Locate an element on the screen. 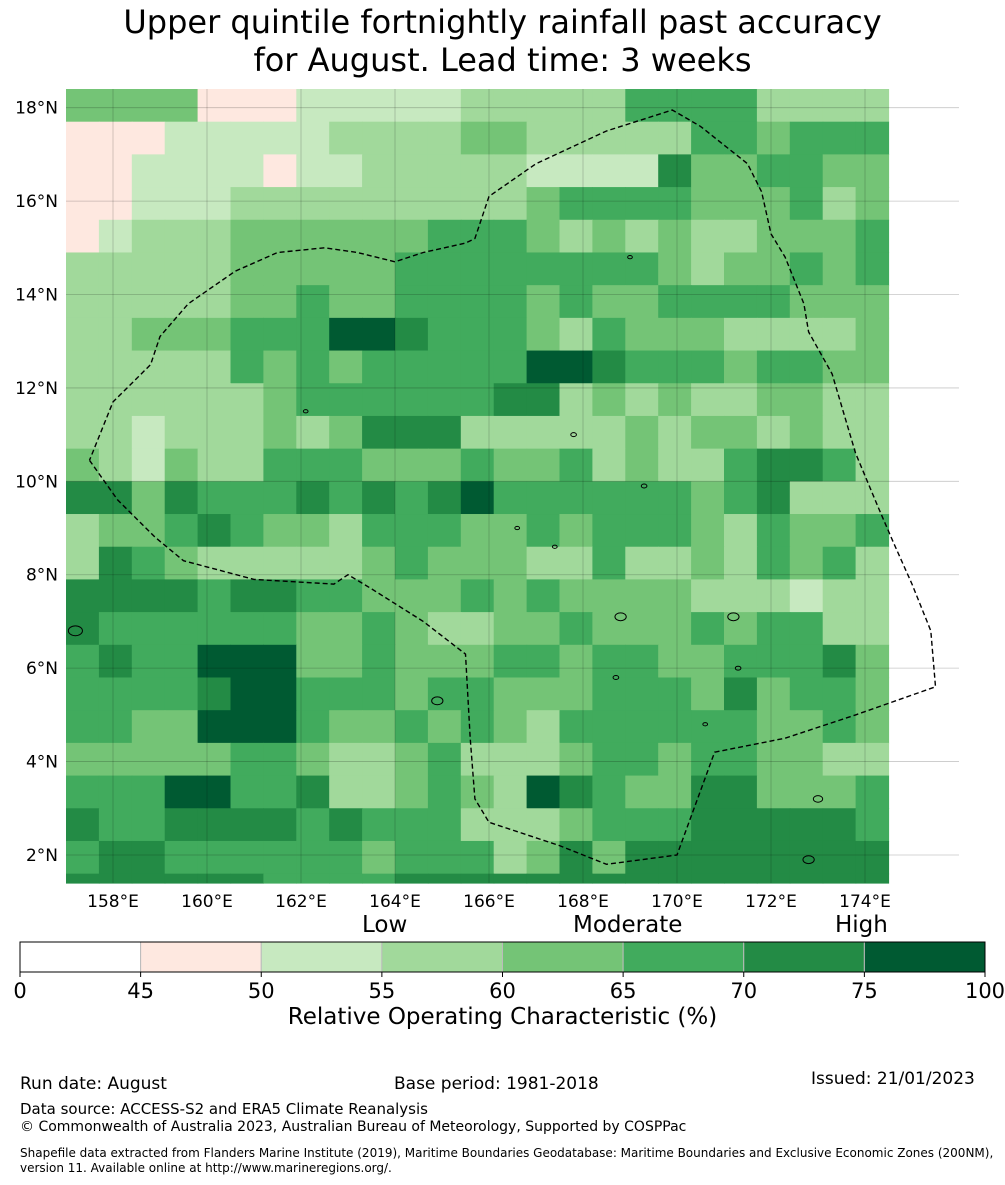 This screenshot has width=1005, height=1185. issued-date: Issued: 21/01/2023 is located at coordinates (893, 1079).